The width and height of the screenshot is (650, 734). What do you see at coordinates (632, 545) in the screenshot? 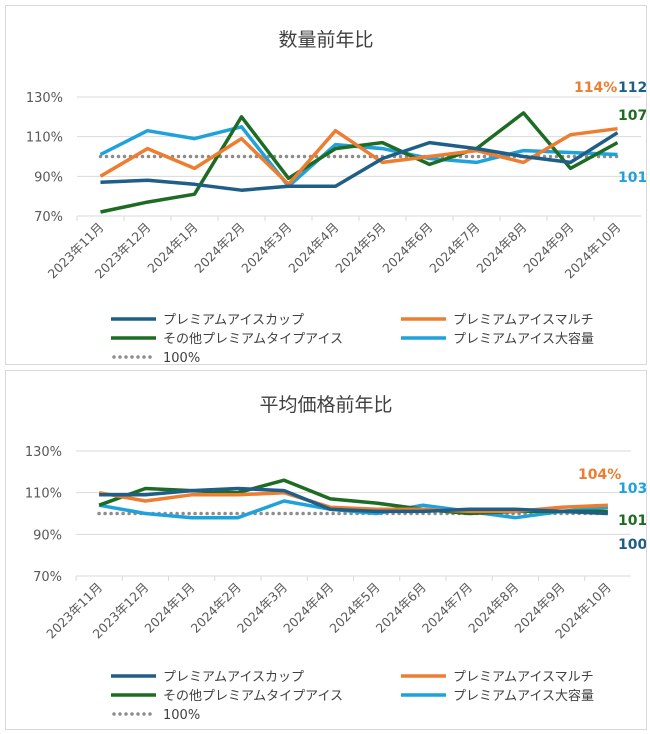
I see `end-label: 100%` at bounding box center [632, 545].